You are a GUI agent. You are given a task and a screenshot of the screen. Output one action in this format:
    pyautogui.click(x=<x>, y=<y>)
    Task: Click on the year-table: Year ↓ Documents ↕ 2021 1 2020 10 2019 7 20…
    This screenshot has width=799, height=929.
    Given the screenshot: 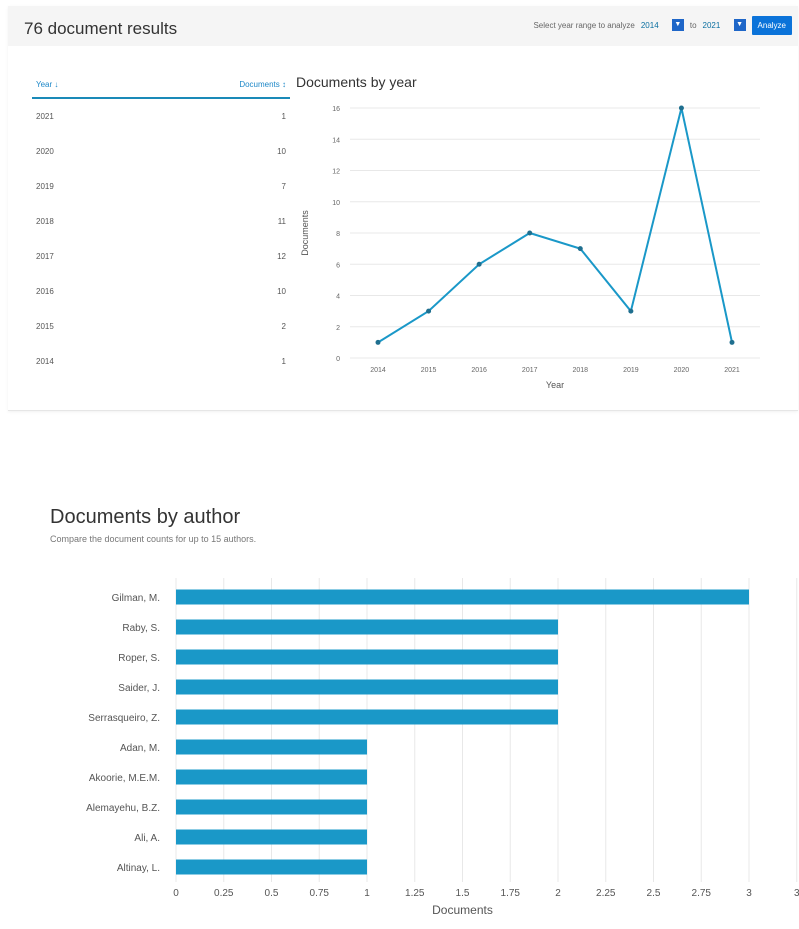 What is the action you would take?
    pyautogui.click(x=161, y=226)
    